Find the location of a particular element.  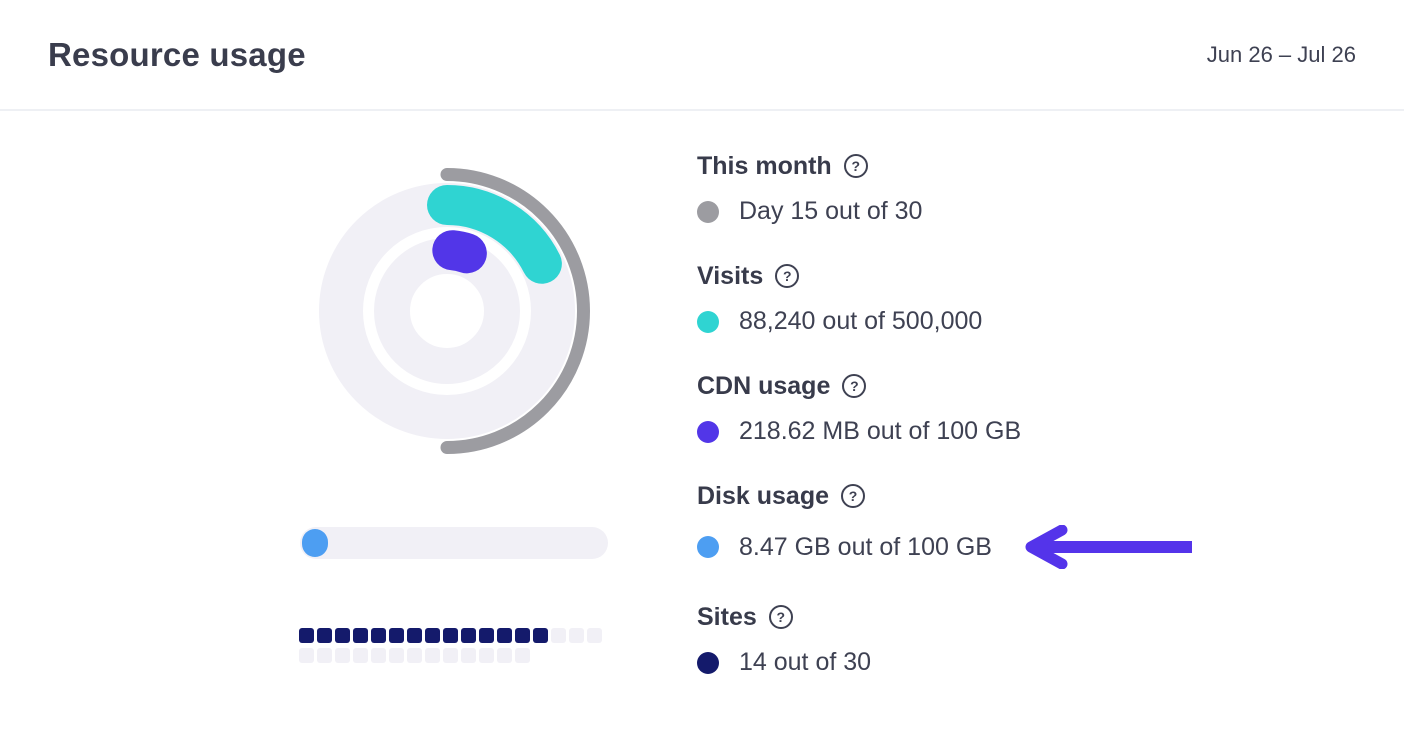

stat-heading: Sites? is located at coordinates (946, 617).